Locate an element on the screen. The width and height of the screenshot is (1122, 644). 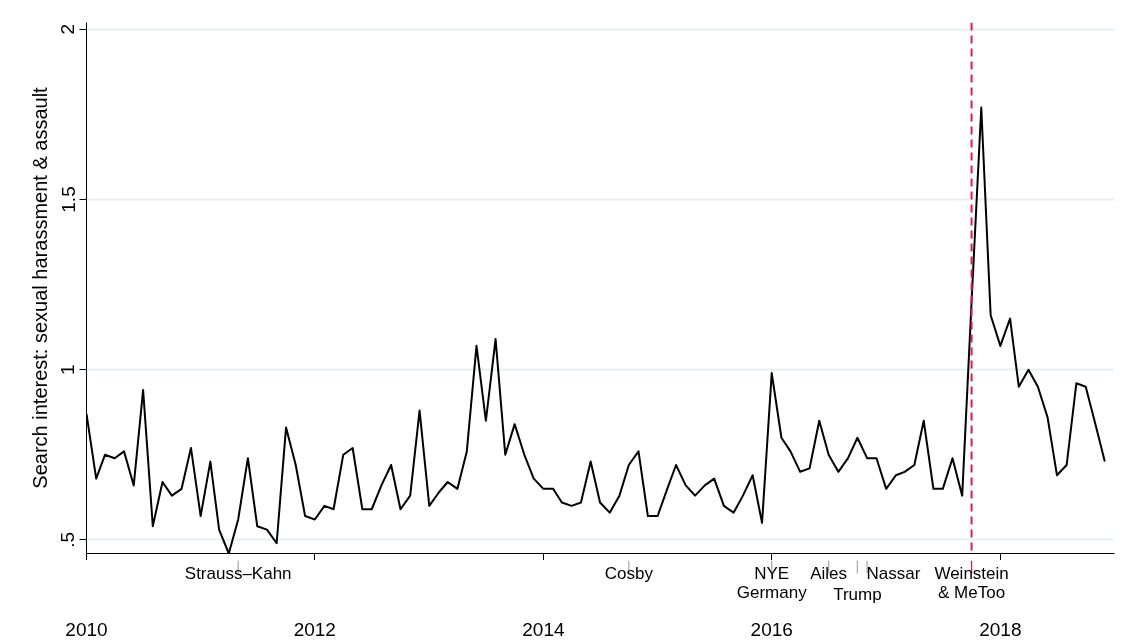
ref-line-label: Strauss–Kahn is located at coordinates (238, 573).